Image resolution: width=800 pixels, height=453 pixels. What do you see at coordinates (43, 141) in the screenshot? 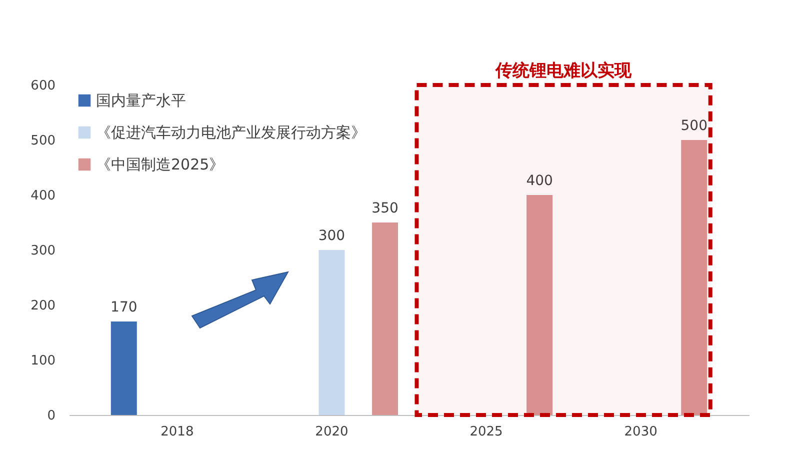
I see `y-tick-label: 500` at bounding box center [43, 141].